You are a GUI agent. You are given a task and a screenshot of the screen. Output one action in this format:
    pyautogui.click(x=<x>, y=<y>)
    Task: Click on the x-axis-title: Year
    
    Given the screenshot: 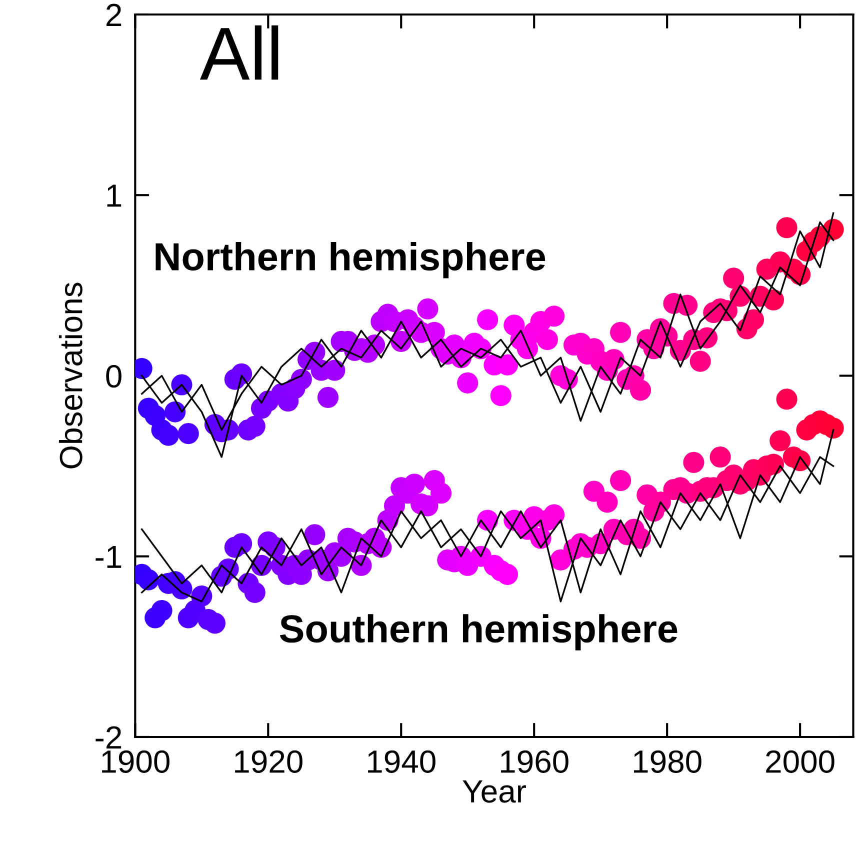 What is the action you would take?
    pyautogui.click(x=494, y=791)
    